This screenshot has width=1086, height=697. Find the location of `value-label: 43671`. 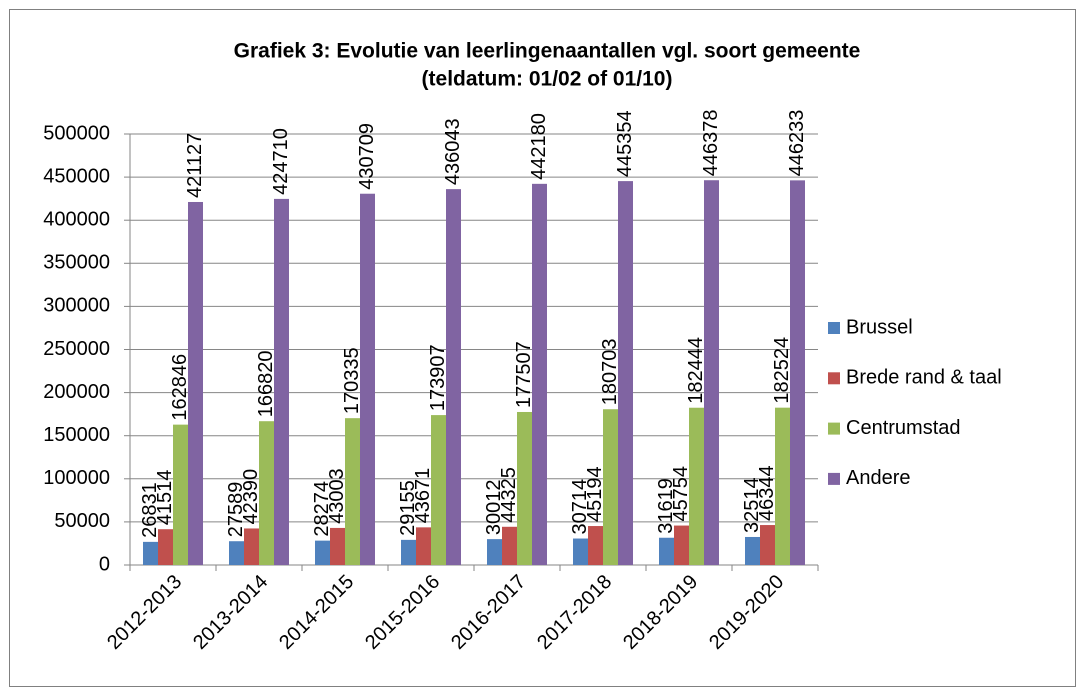

value-label: 43671 is located at coordinates (423, 496).